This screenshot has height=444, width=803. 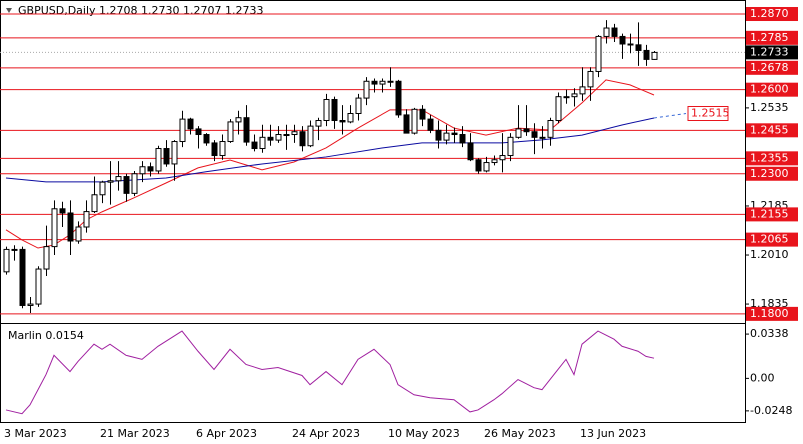 What do you see at coordinates (520, 433) in the screenshot?
I see `x-tick-label: 26 May 2023` at bounding box center [520, 433].